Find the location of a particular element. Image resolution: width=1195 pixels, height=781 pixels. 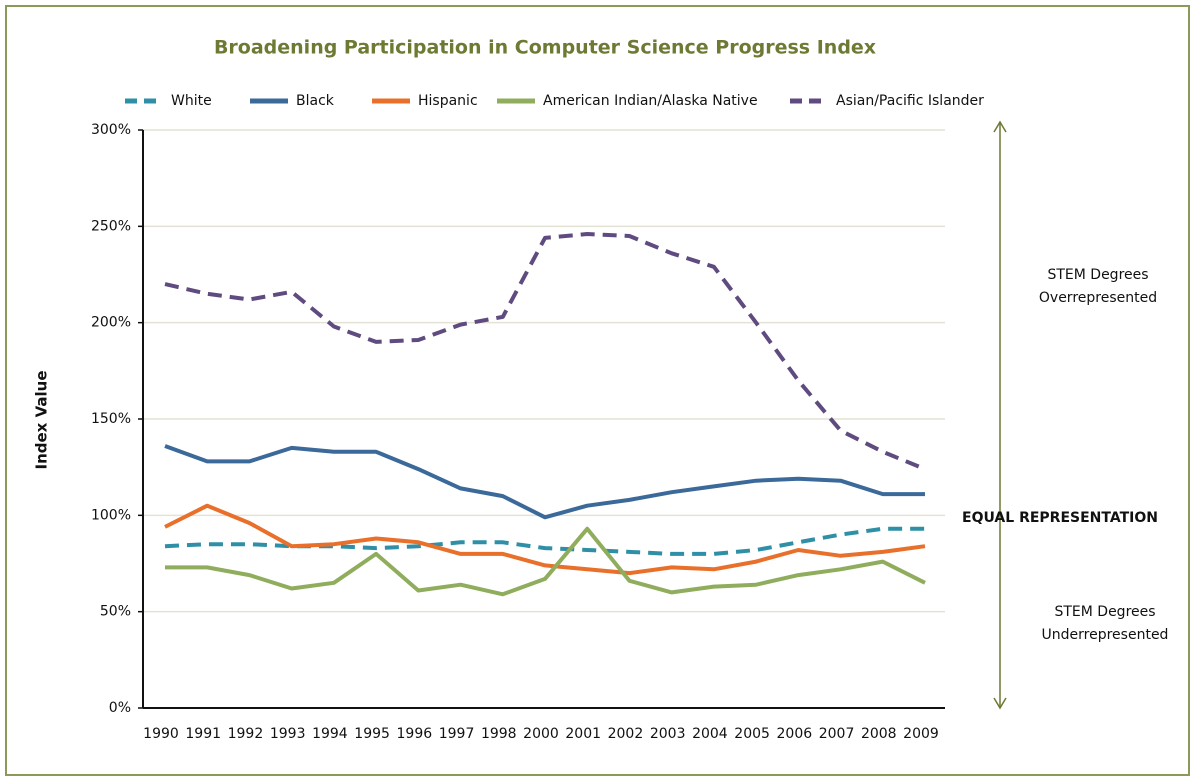

y-tick-label: 0% is located at coordinates (120, 708).